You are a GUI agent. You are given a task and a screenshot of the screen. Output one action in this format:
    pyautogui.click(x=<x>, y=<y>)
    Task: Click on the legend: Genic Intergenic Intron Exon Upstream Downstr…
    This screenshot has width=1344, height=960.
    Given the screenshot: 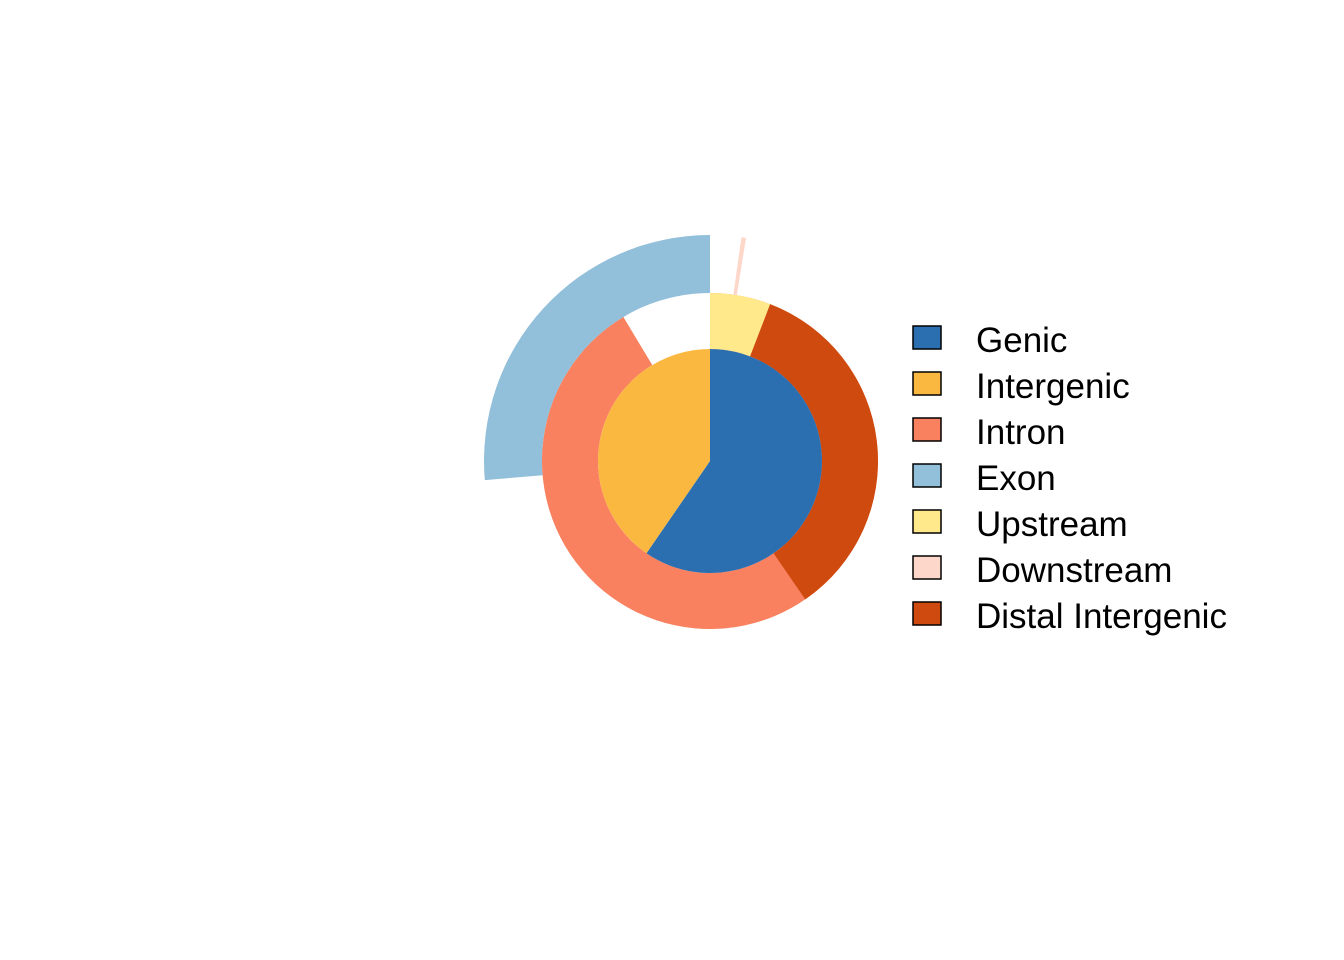 What is the action you would take?
    pyautogui.click(x=1069, y=478)
    